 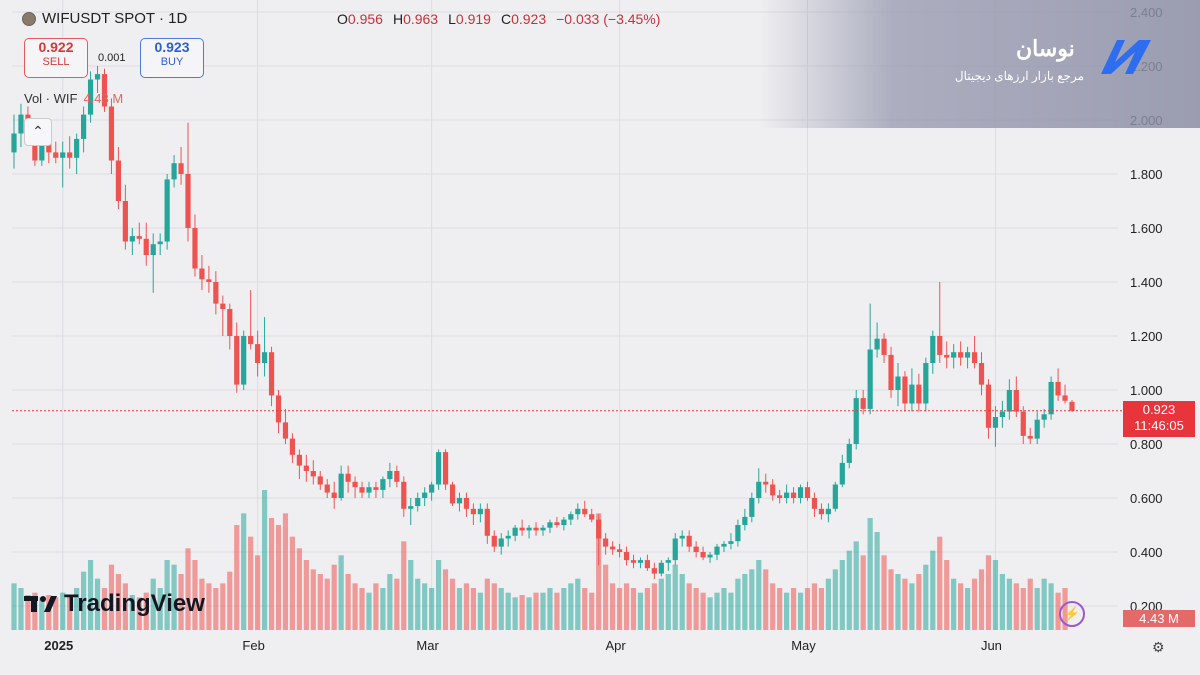 What do you see at coordinates (1045, 48) in the screenshot?
I see `brand-name: نوسان` at bounding box center [1045, 48].